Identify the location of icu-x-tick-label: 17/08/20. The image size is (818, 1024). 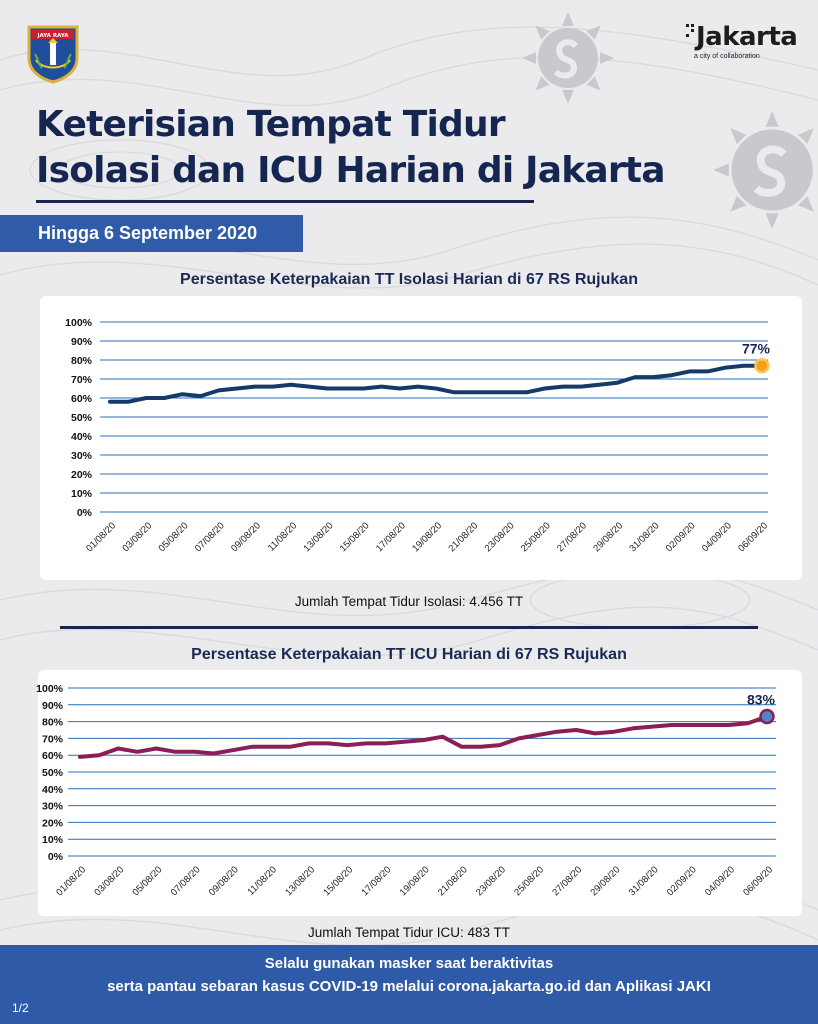
(377, 881).